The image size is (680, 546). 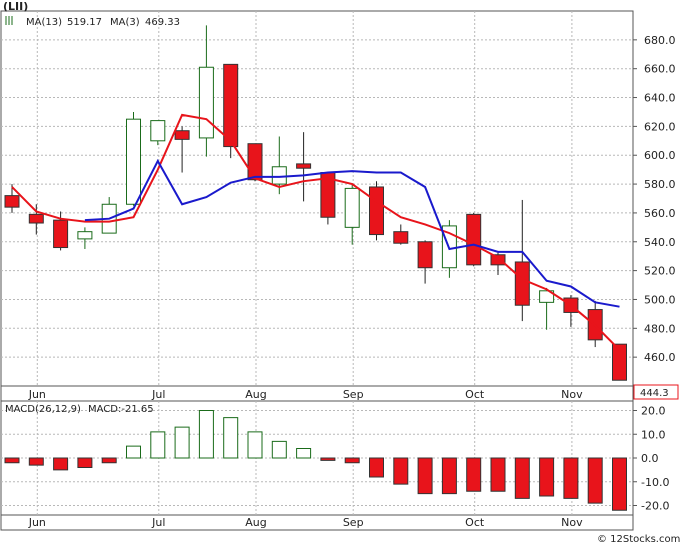 What do you see at coordinates (655, 482) in the screenshot?
I see `macd-tick-label: -10.0` at bounding box center [655, 482].